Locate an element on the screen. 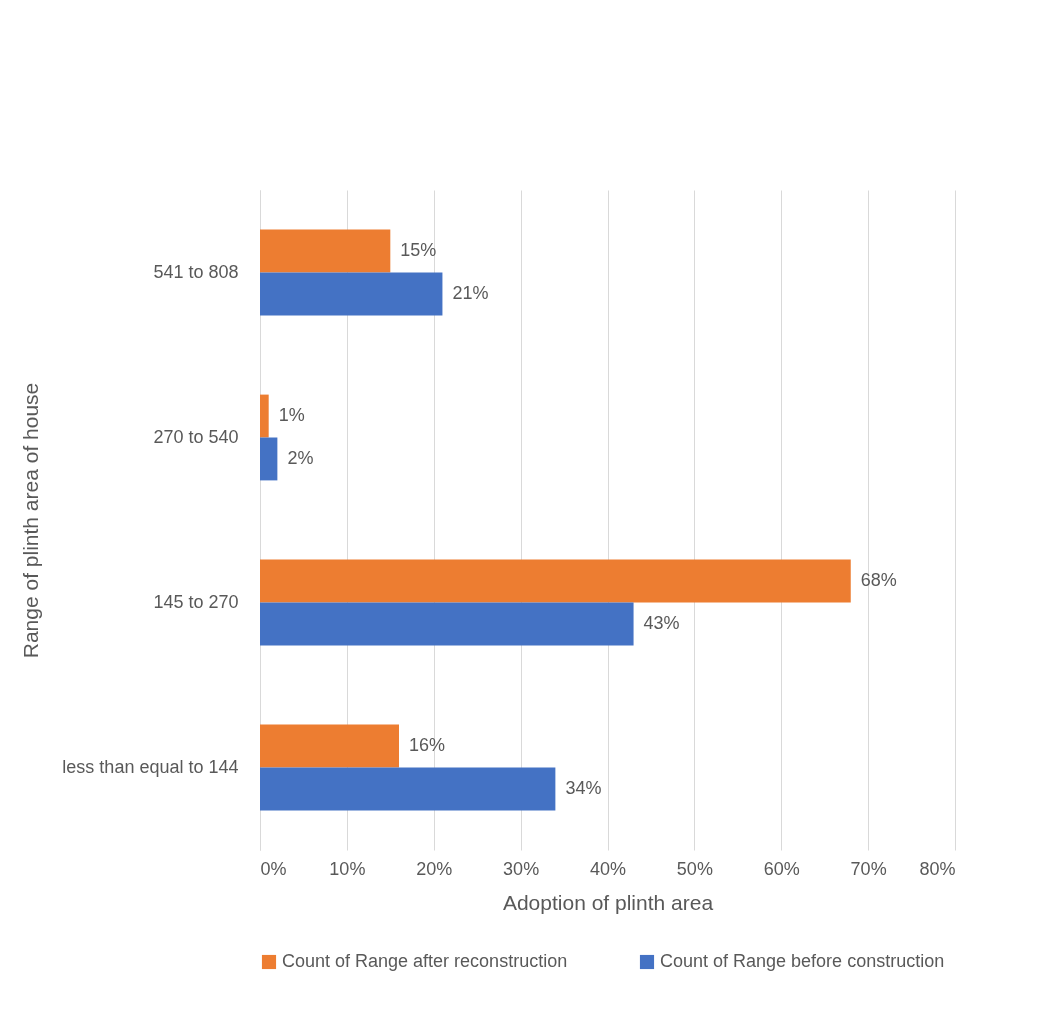 The width and height of the screenshot is (1051, 1028). y-tick-label: less than equal to 144 is located at coordinates (150, 766).